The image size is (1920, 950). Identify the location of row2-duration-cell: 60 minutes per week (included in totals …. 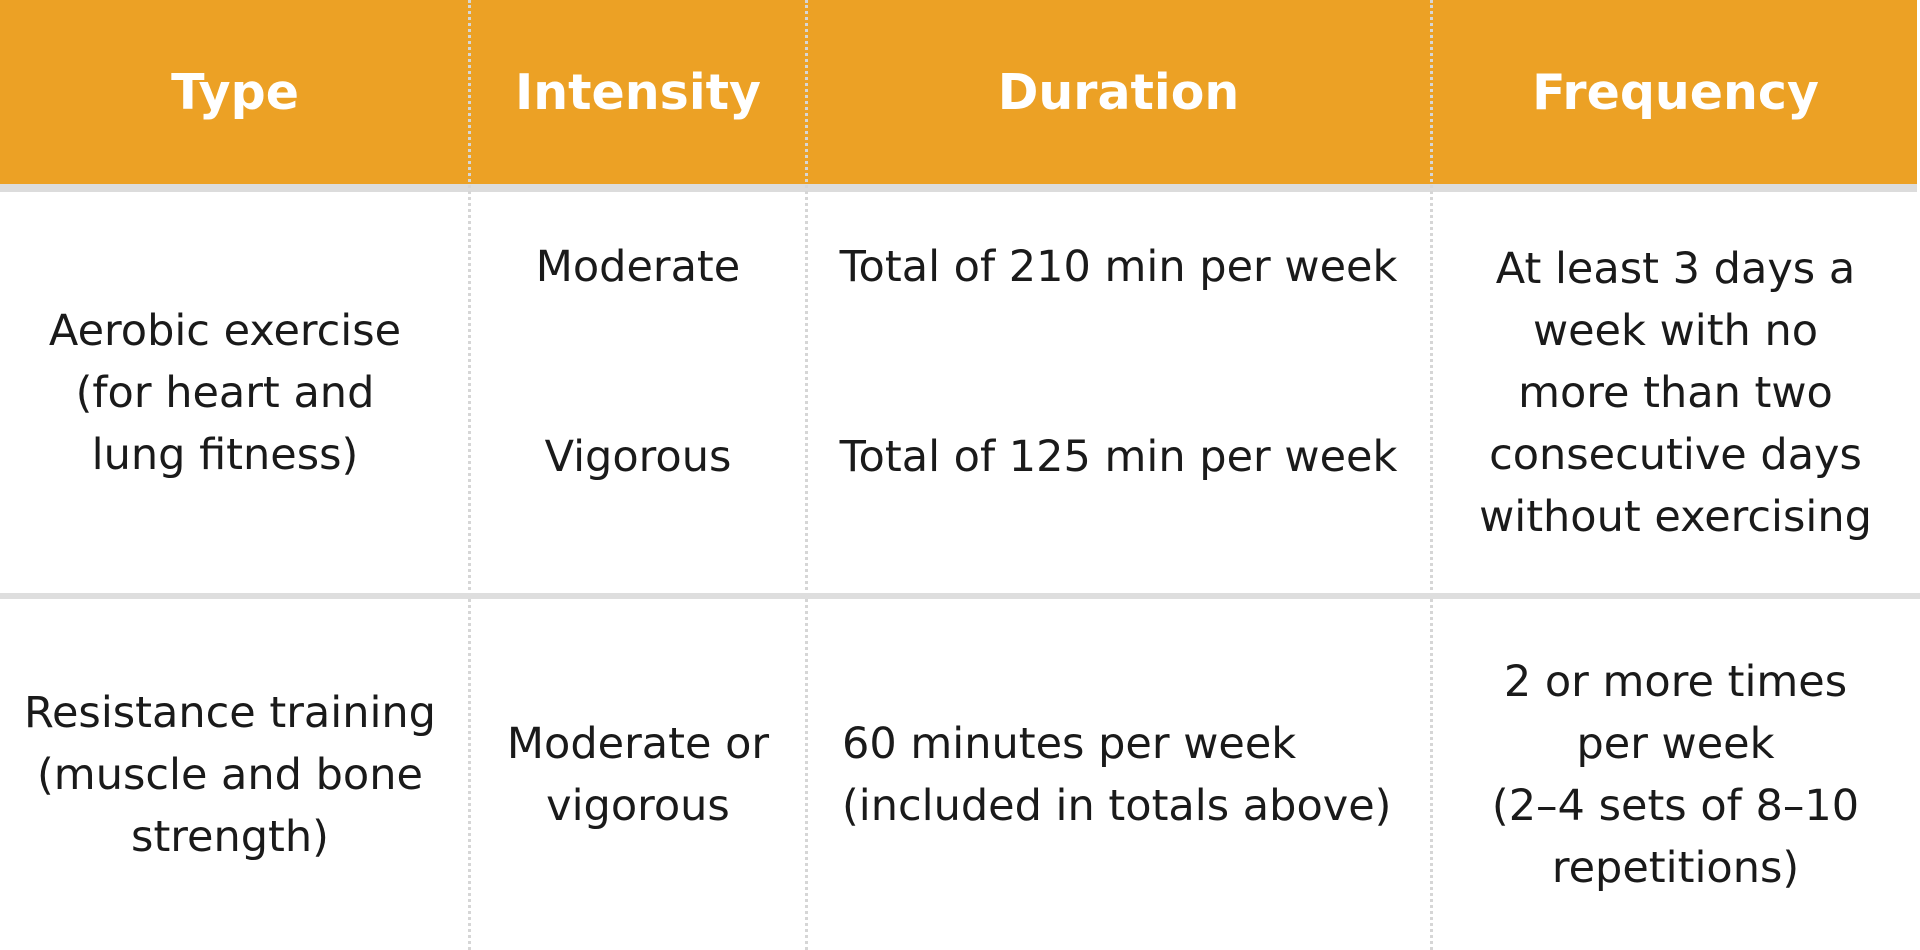
(1117, 774).